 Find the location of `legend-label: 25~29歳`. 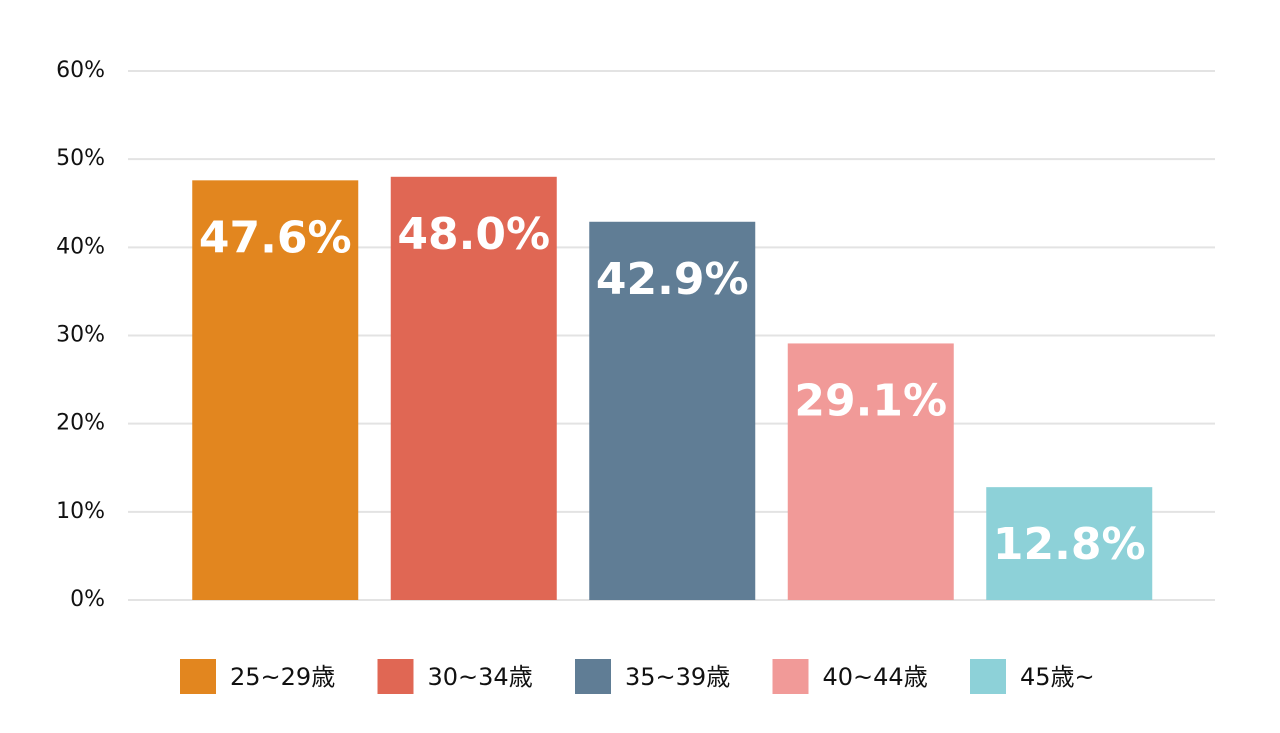

legend-label: 25~29歳 is located at coordinates (282, 677).